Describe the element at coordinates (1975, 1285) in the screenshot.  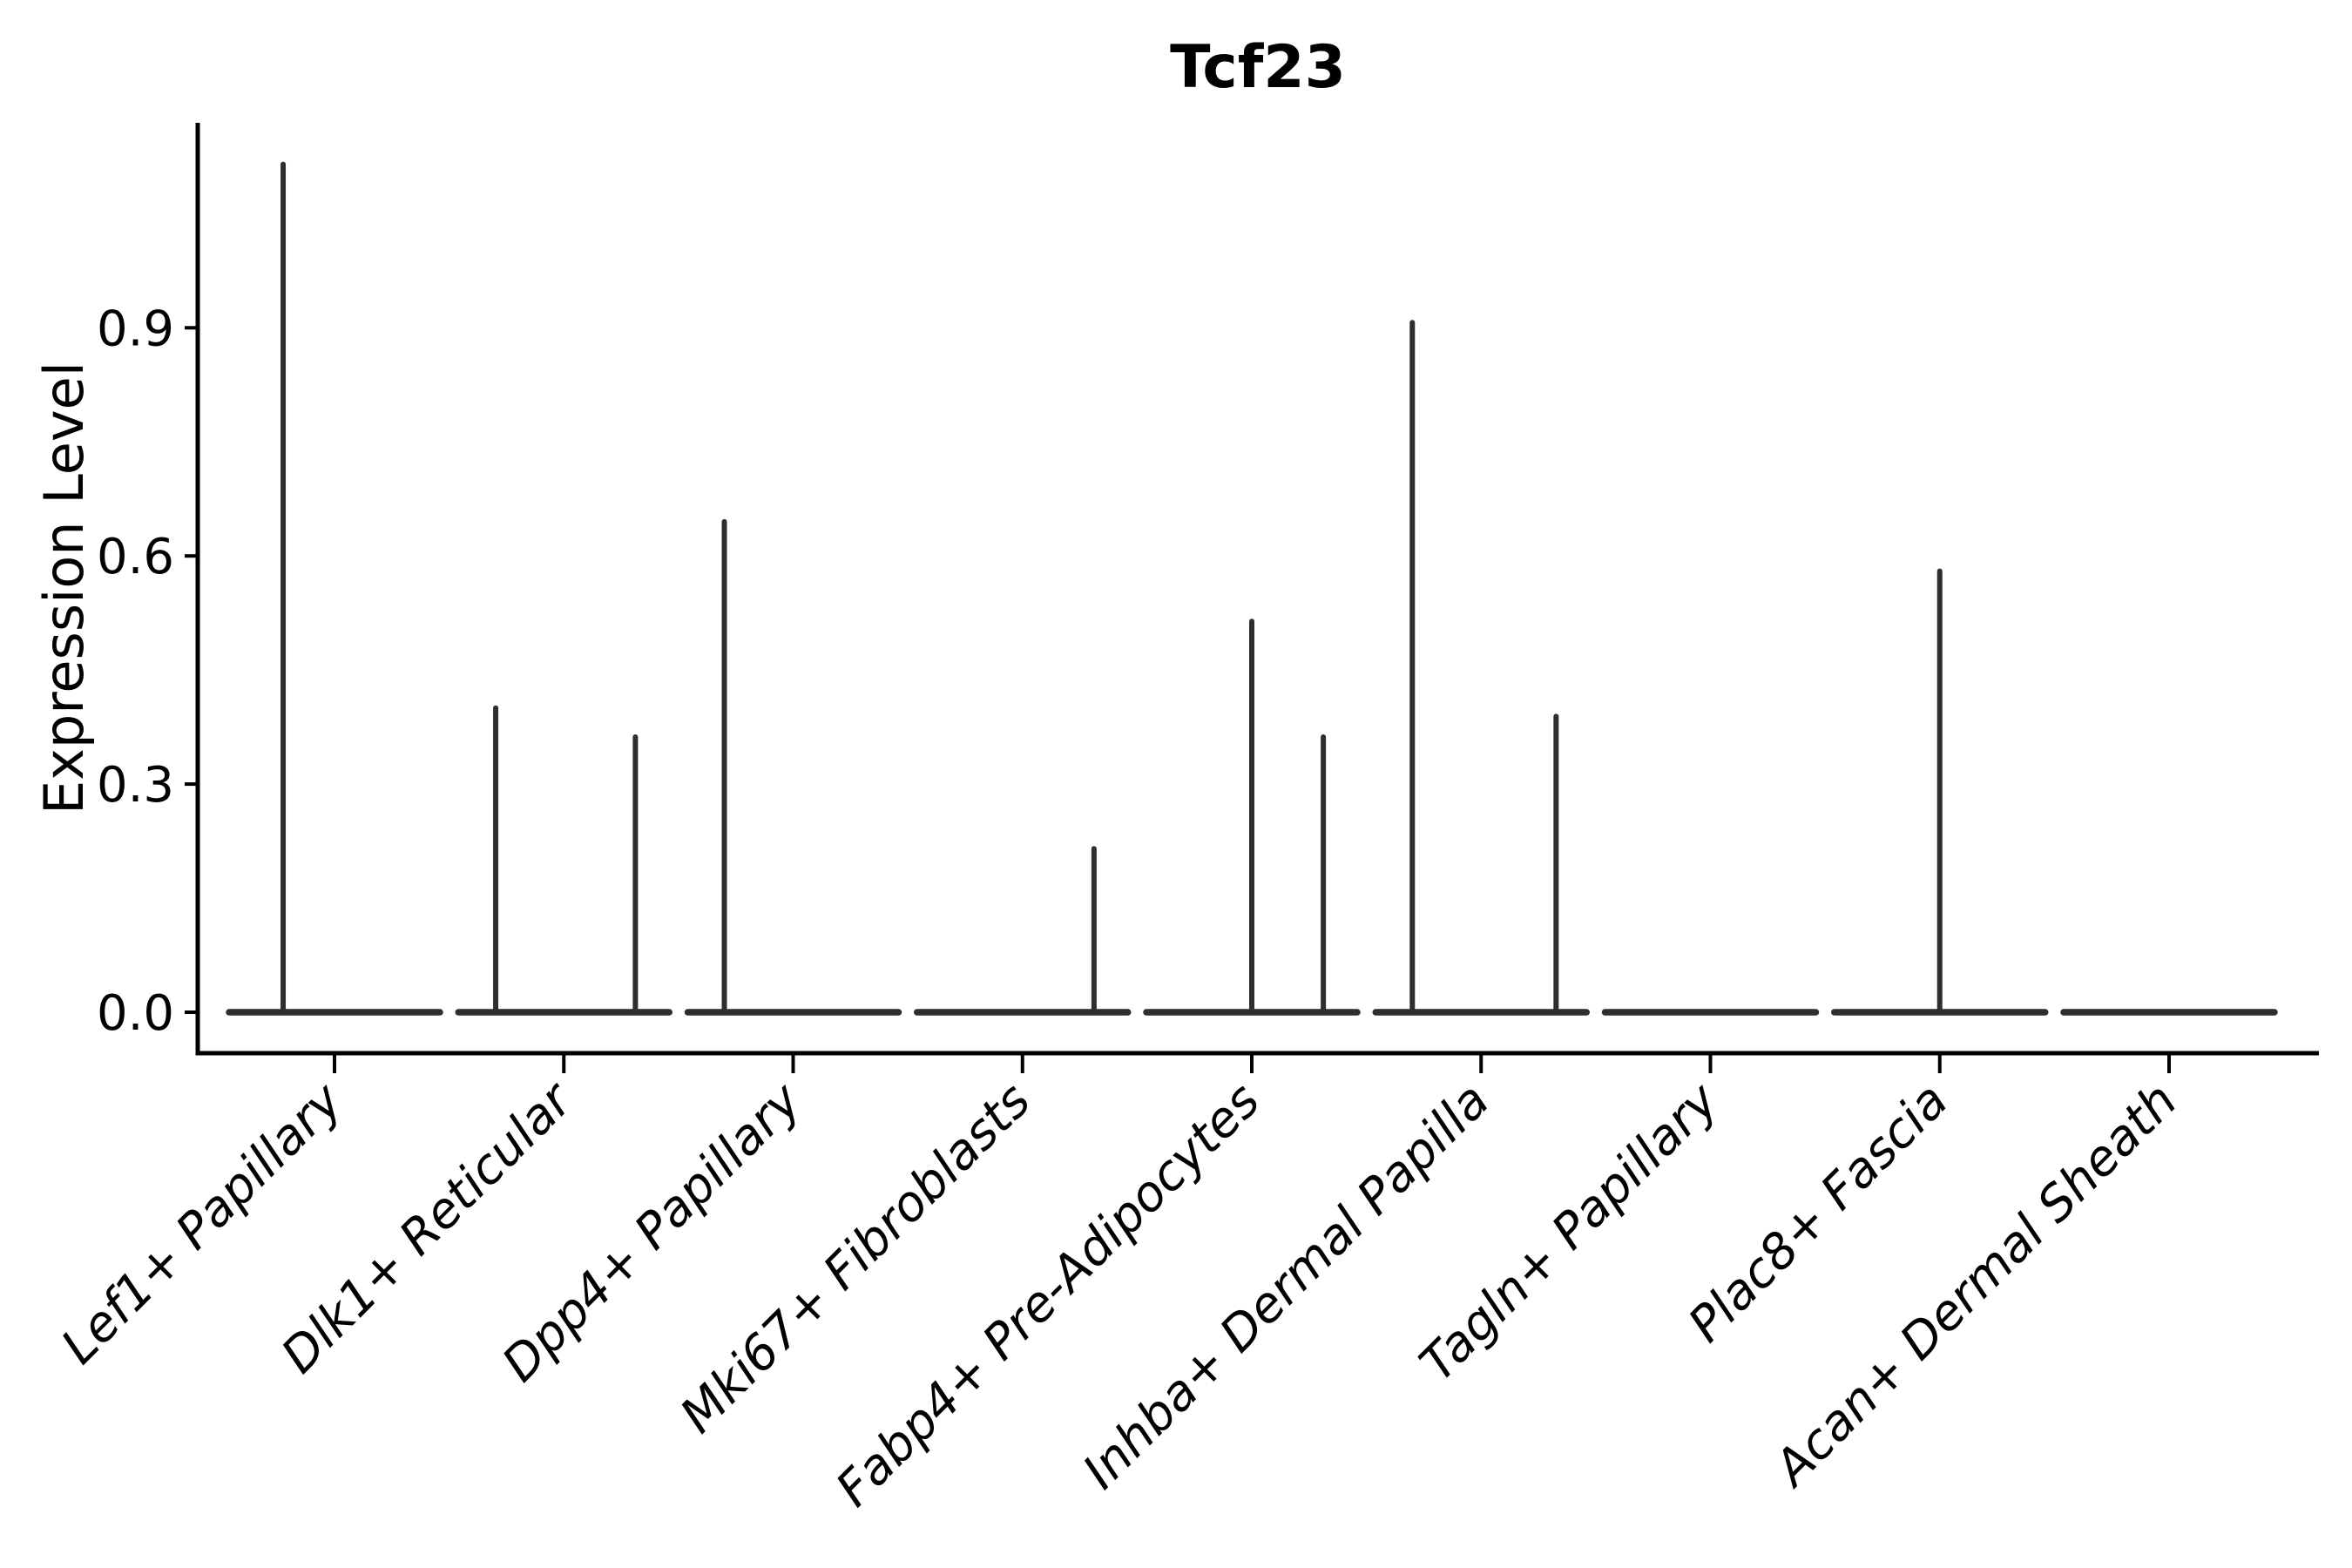
I see `x-tick-label: Acan+ Dermal Sheath` at that location.